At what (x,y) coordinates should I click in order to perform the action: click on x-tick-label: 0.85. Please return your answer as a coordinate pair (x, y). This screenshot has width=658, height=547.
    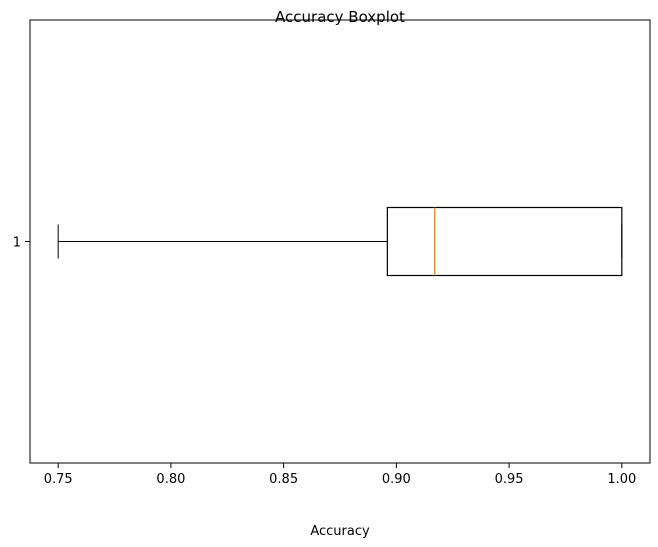
    Looking at the image, I should click on (283, 479).